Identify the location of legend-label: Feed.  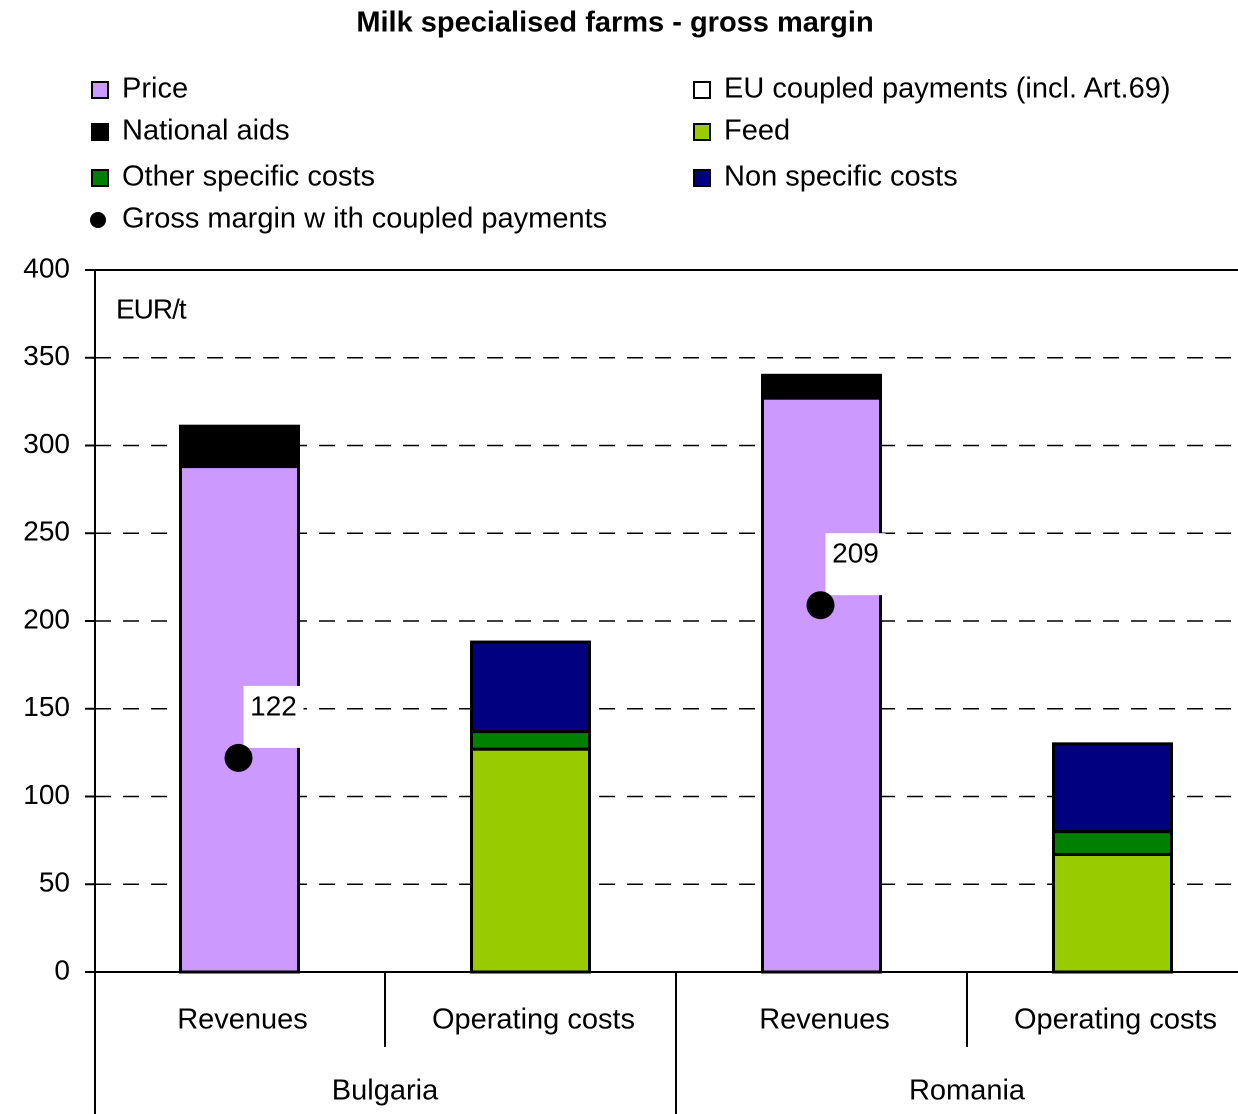
(757, 131).